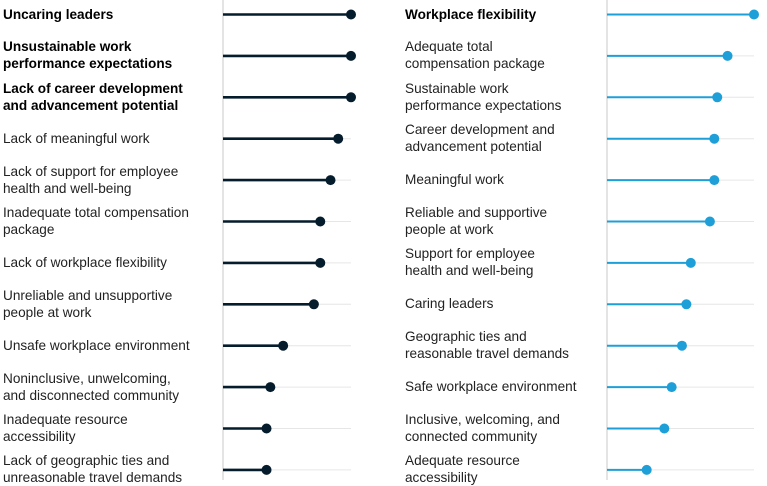 The height and width of the screenshot is (486, 767). I want to click on category-label-line: Caring leaders, so click(449, 304).